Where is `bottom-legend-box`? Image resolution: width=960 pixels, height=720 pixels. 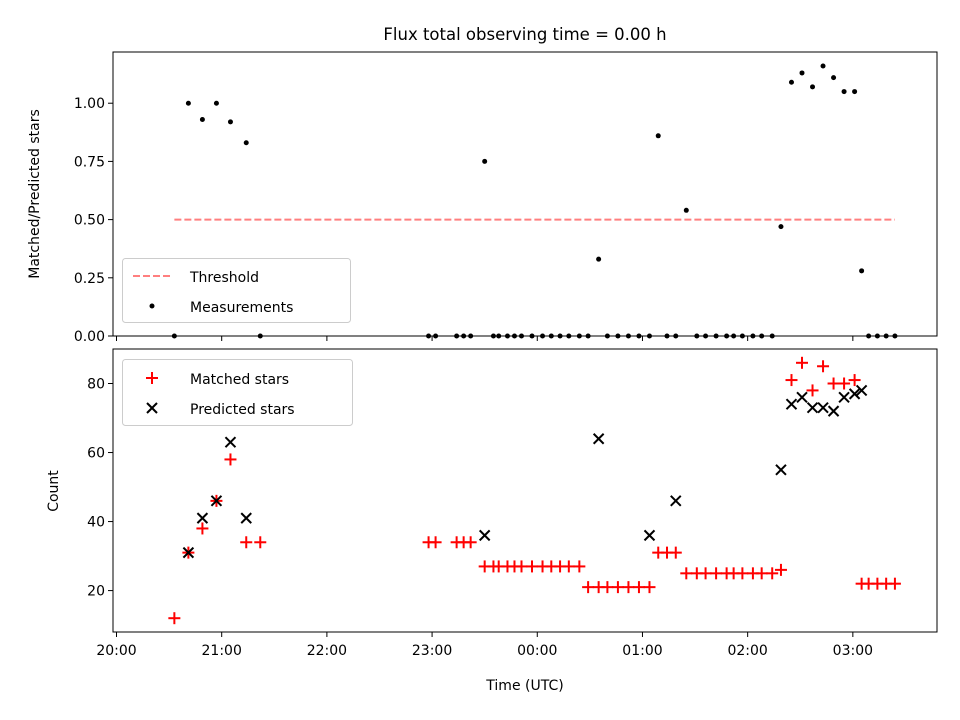
bottom-legend-box is located at coordinates (237, 392).